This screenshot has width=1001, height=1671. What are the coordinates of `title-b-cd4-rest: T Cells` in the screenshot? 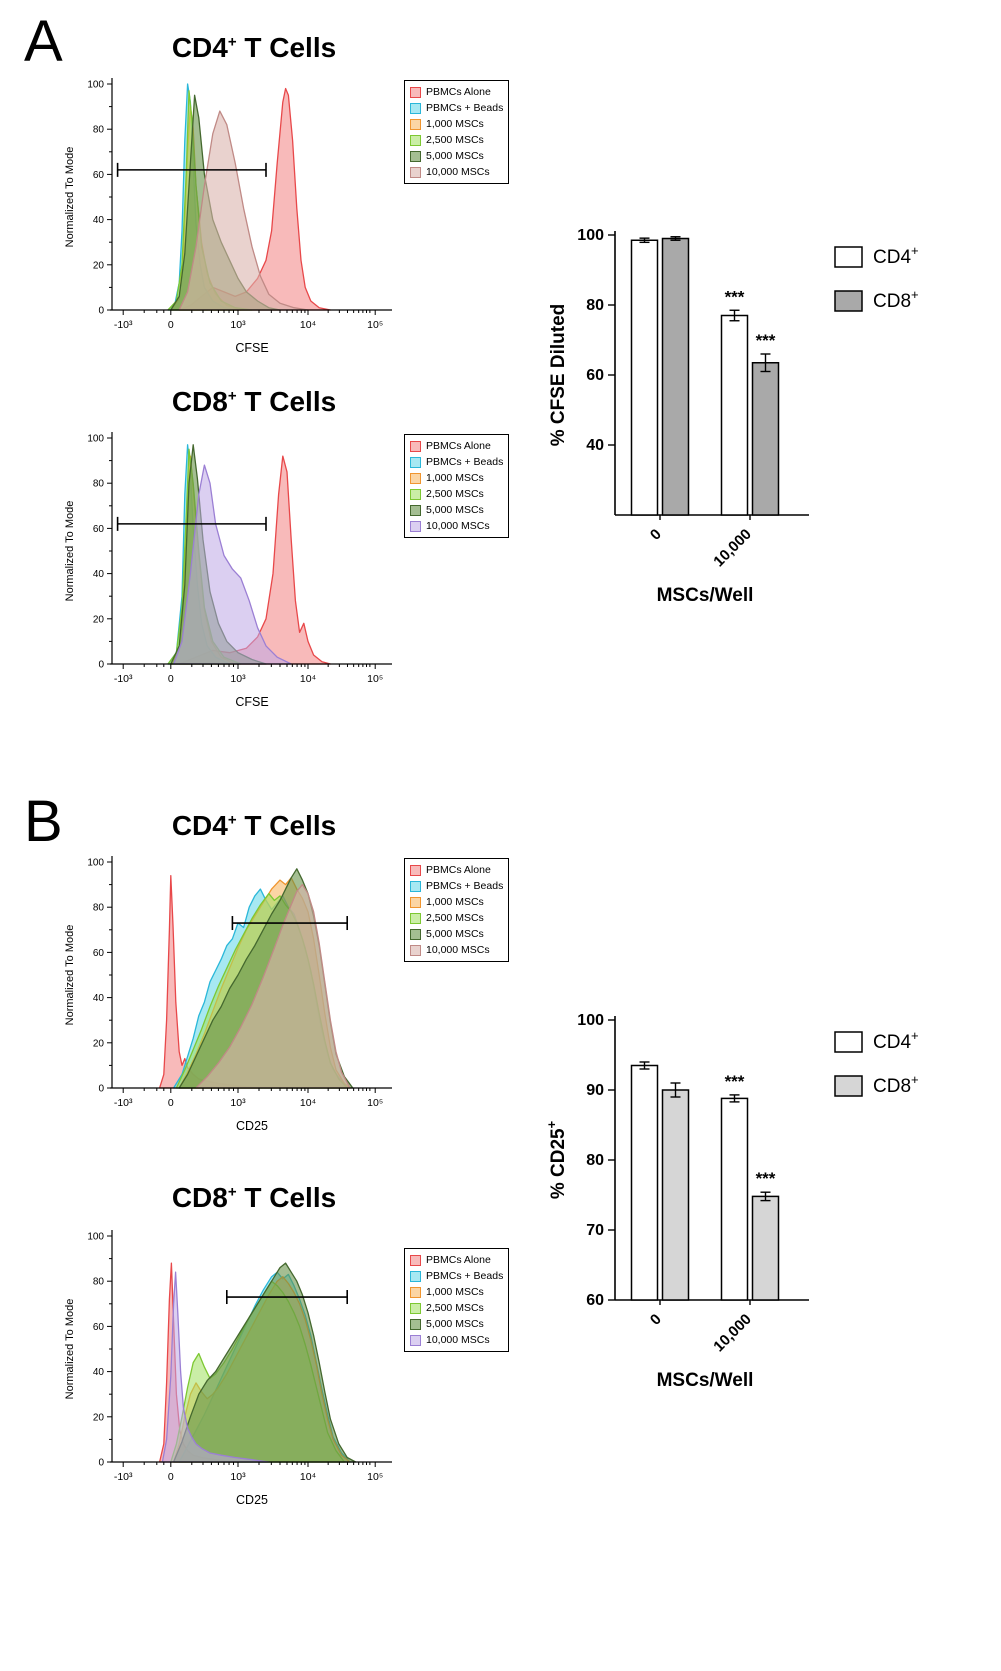 It's located at (286, 825).